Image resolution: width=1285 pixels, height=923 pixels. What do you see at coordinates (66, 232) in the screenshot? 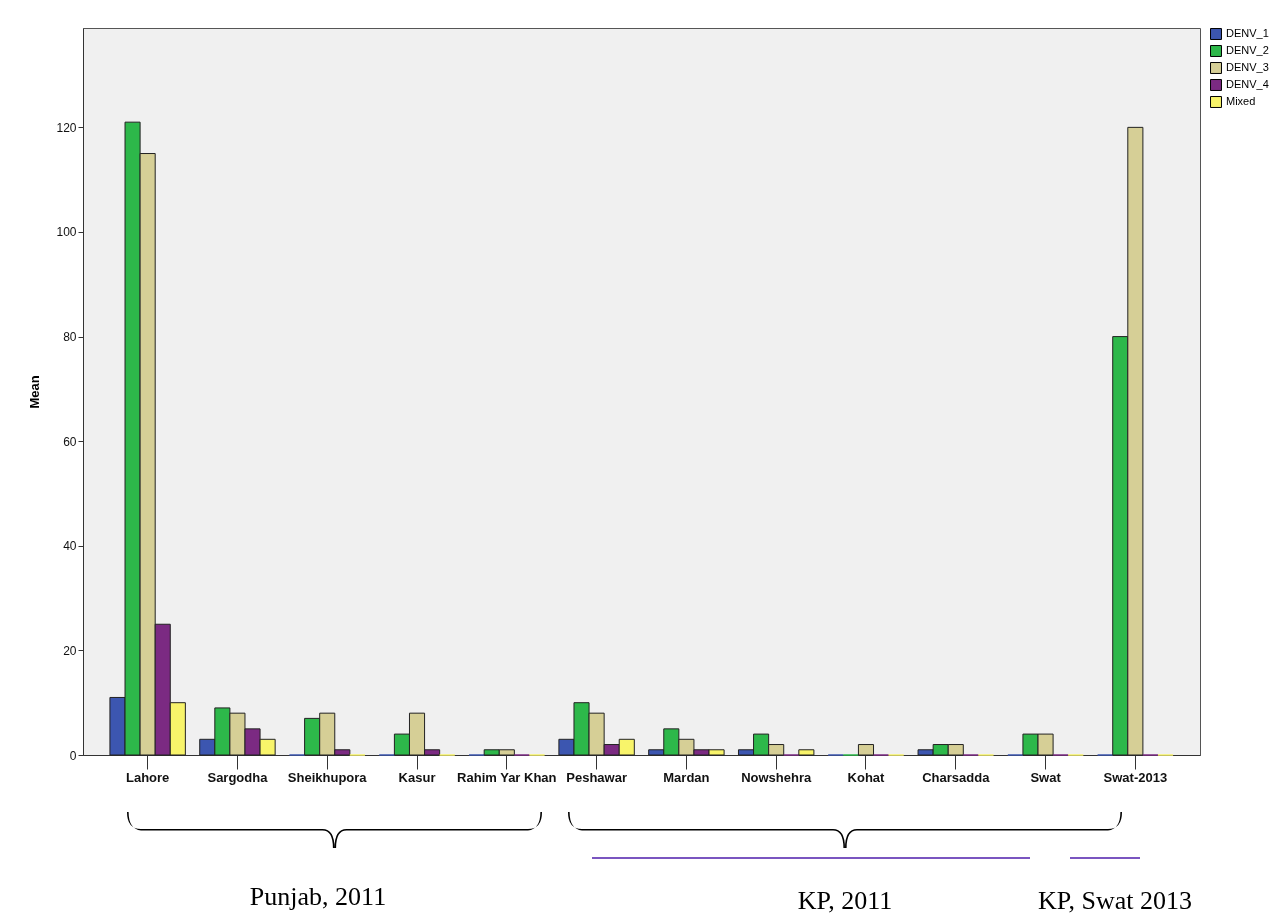
I see `y-tick-label: 100` at bounding box center [66, 232].